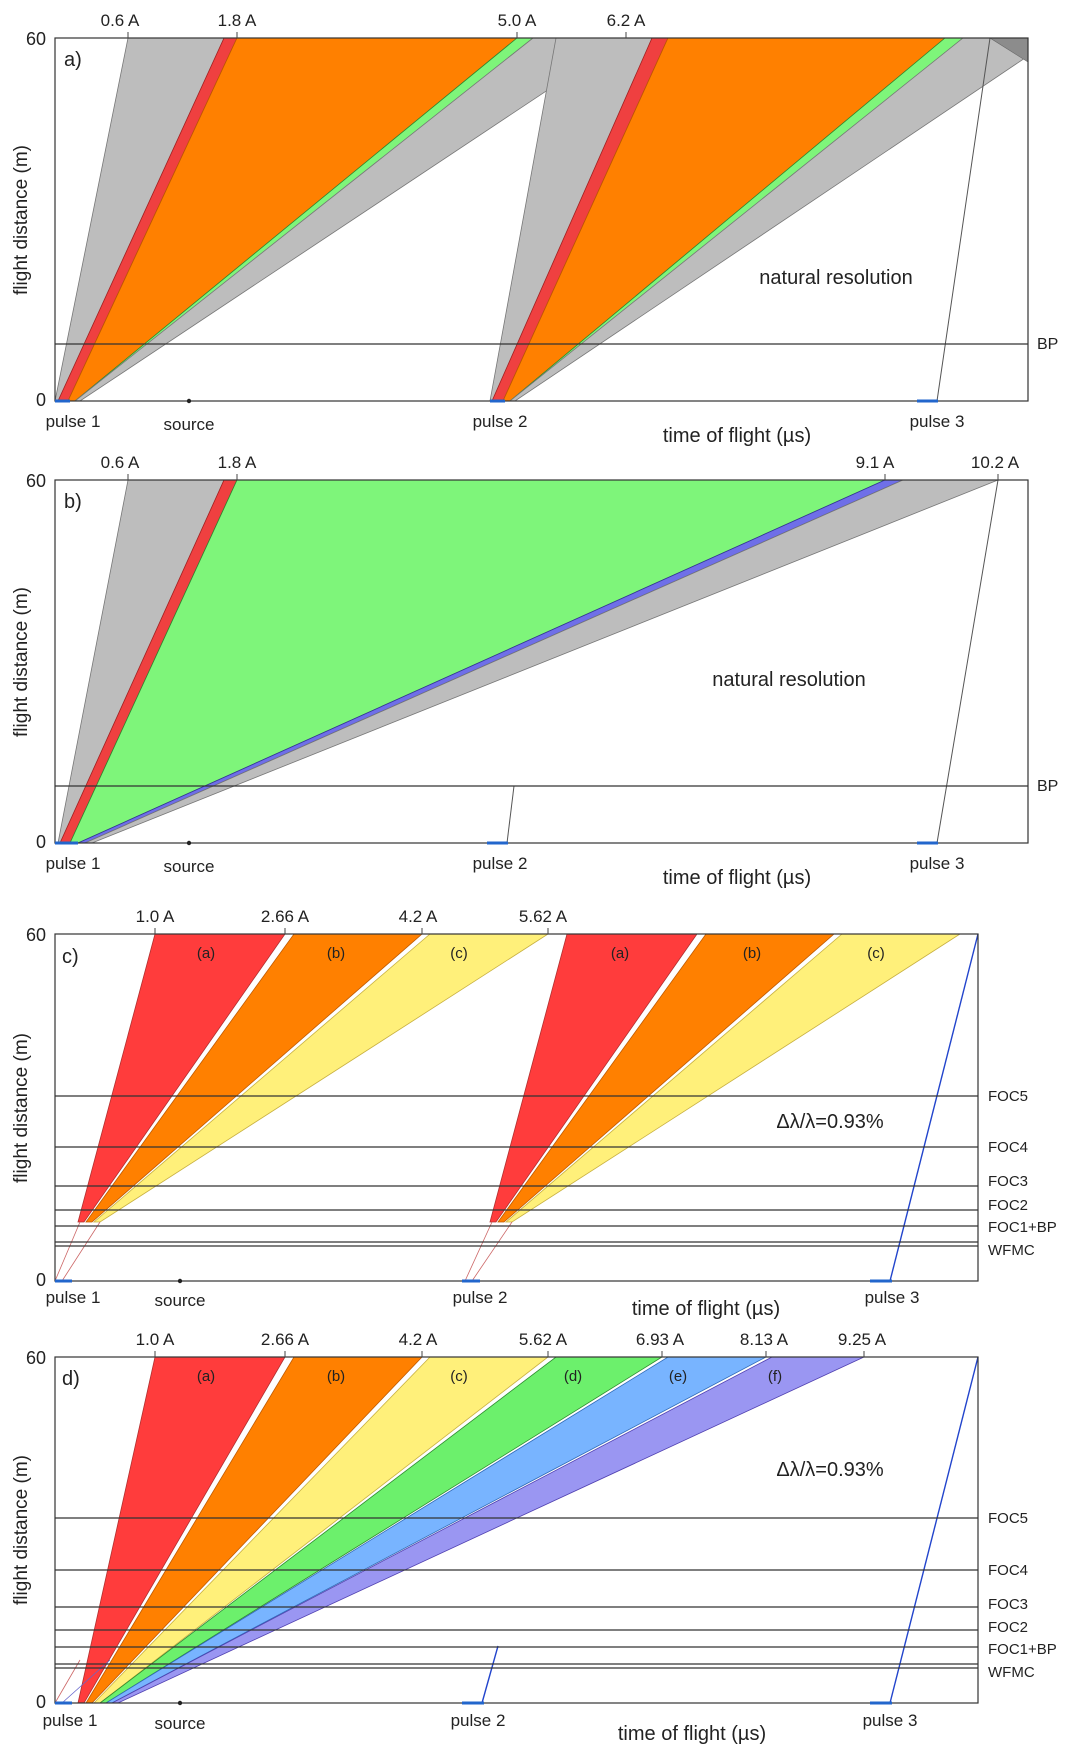  I want to click on wavelength-label-5-62a: 5.62 A, so click(543, 1339).